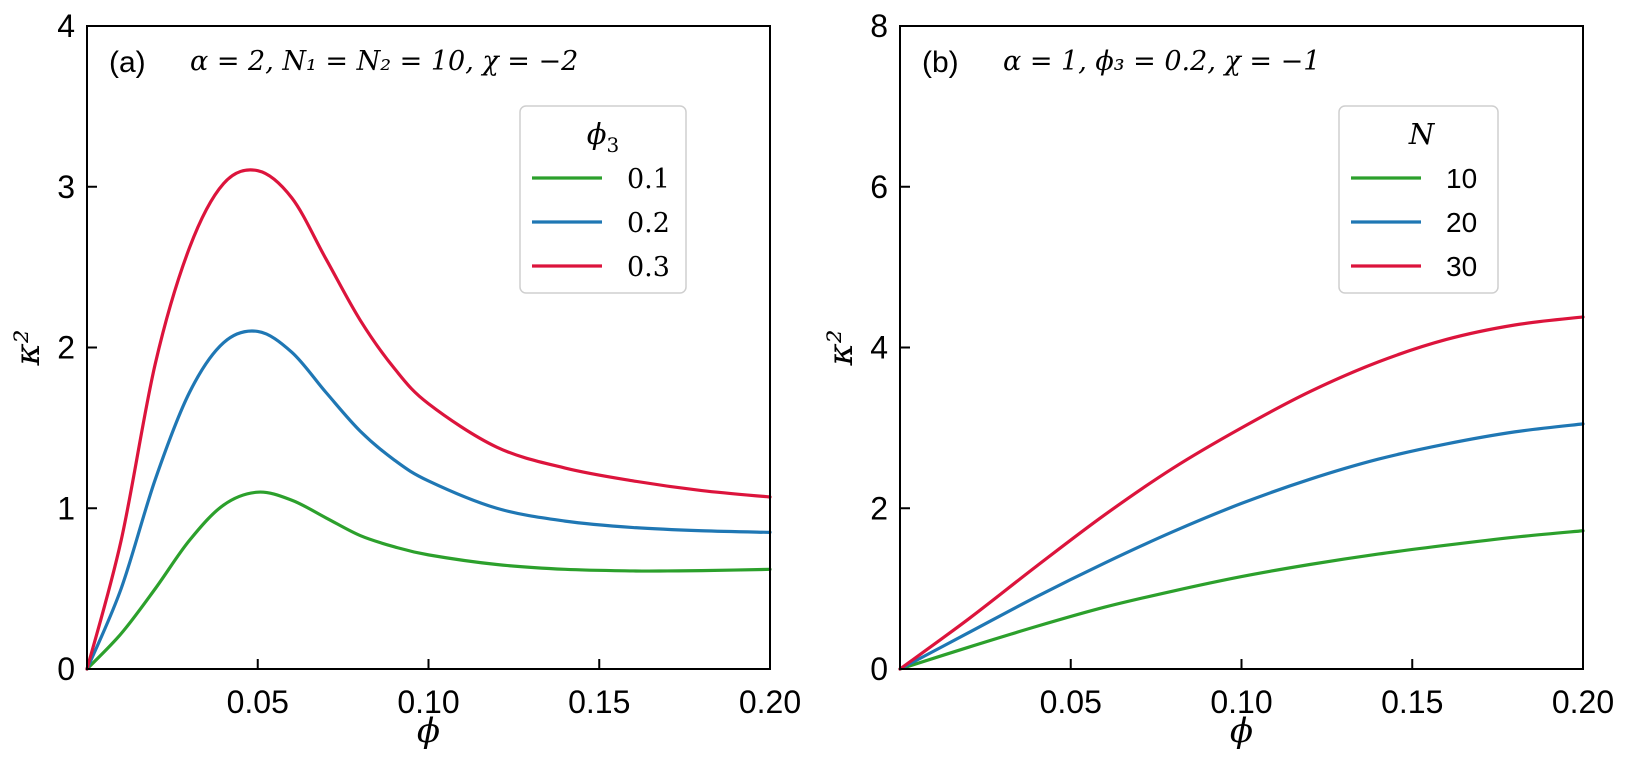 The height and width of the screenshot is (764, 1635). I want to click on legend-entry-label: 0.1, so click(648, 179).